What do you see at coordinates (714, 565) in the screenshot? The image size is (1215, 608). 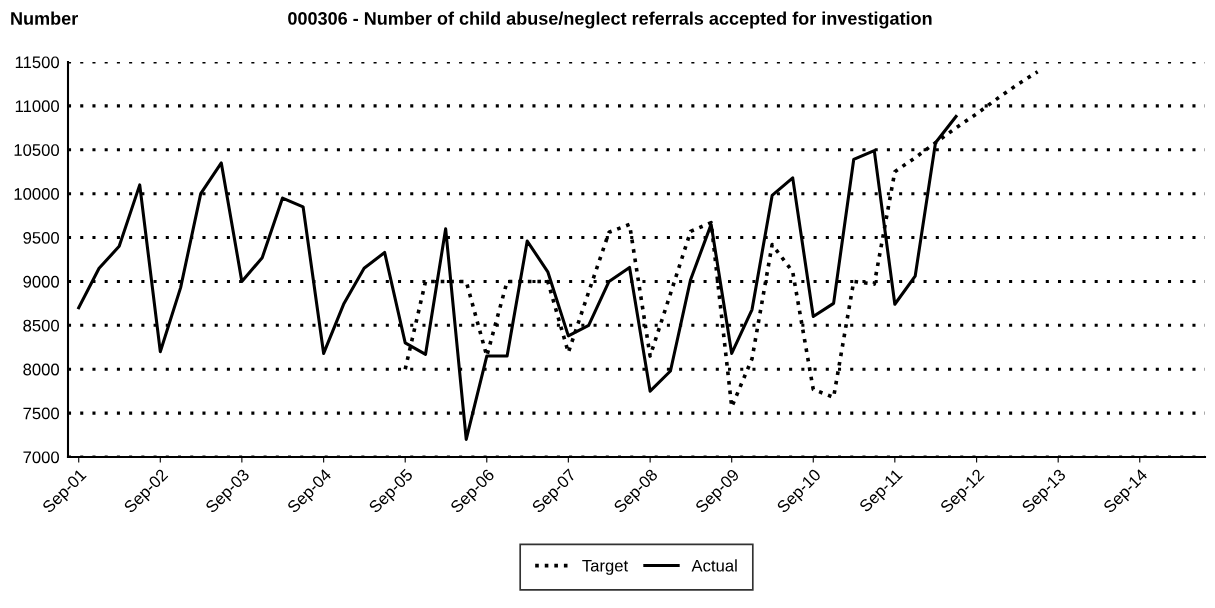 I see `legend-label: Actual` at bounding box center [714, 565].